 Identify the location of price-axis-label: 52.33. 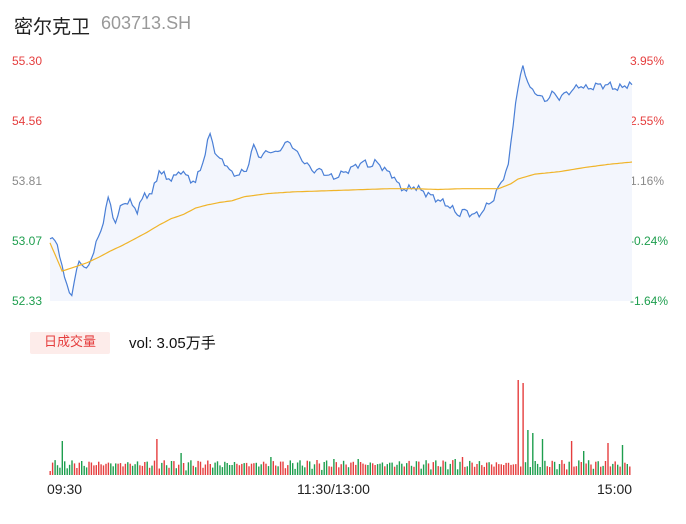
(27, 301).